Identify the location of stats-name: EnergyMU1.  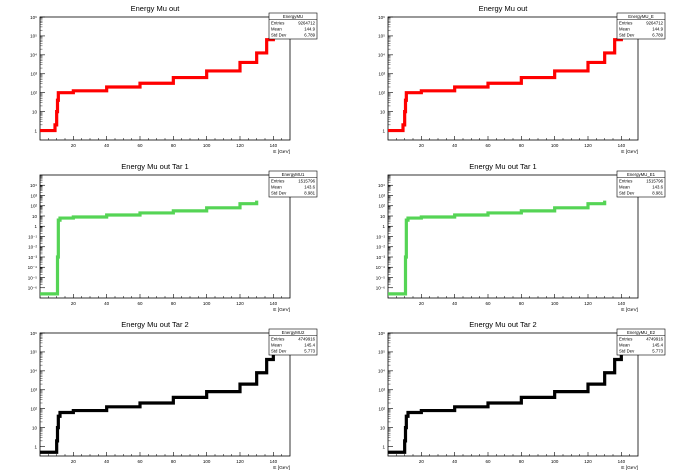
(293, 174).